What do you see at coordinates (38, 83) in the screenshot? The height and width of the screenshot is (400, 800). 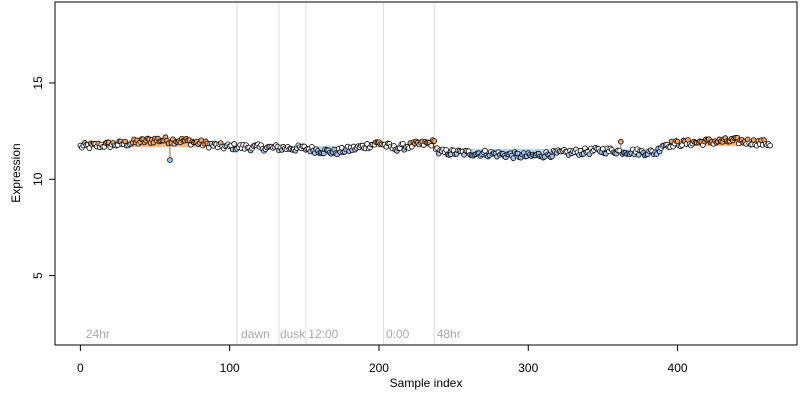 I see `y-tick-label: 15` at bounding box center [38, 83].